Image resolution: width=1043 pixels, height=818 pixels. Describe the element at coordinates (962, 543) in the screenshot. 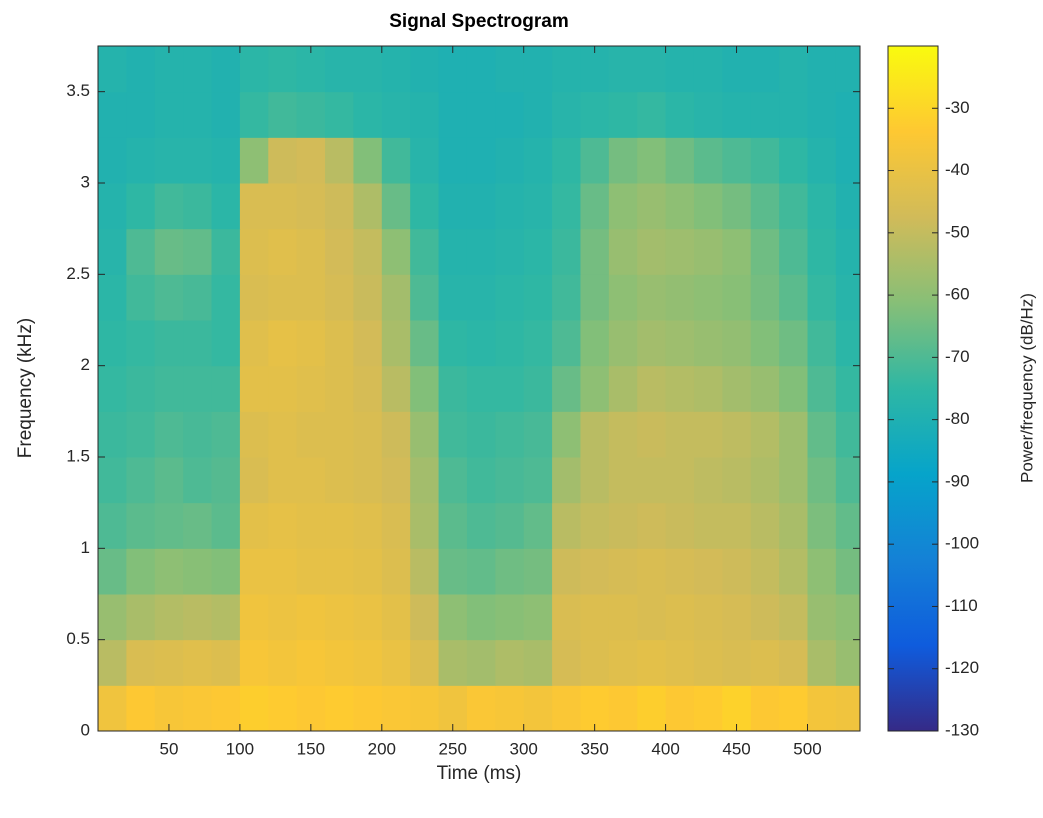

I see `colorbar-tick-label: -100` at that location.